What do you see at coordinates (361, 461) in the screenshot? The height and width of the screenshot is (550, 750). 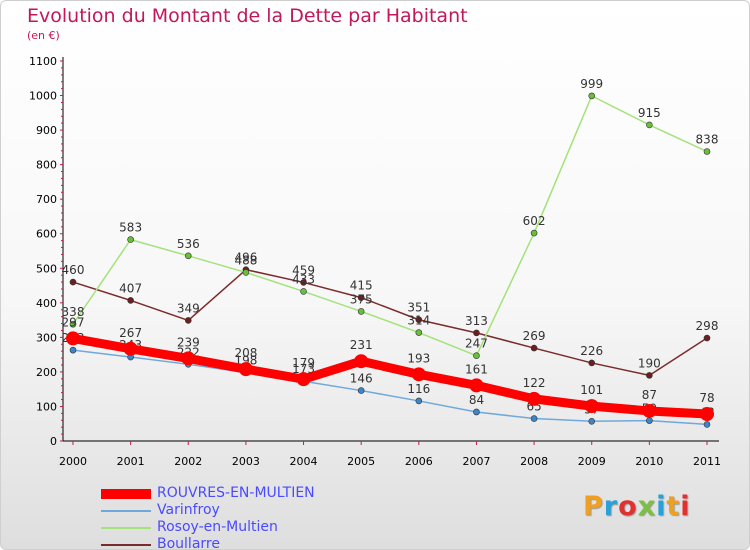 I see `x-tick-label: 2005` at bounding box center [361, 461].